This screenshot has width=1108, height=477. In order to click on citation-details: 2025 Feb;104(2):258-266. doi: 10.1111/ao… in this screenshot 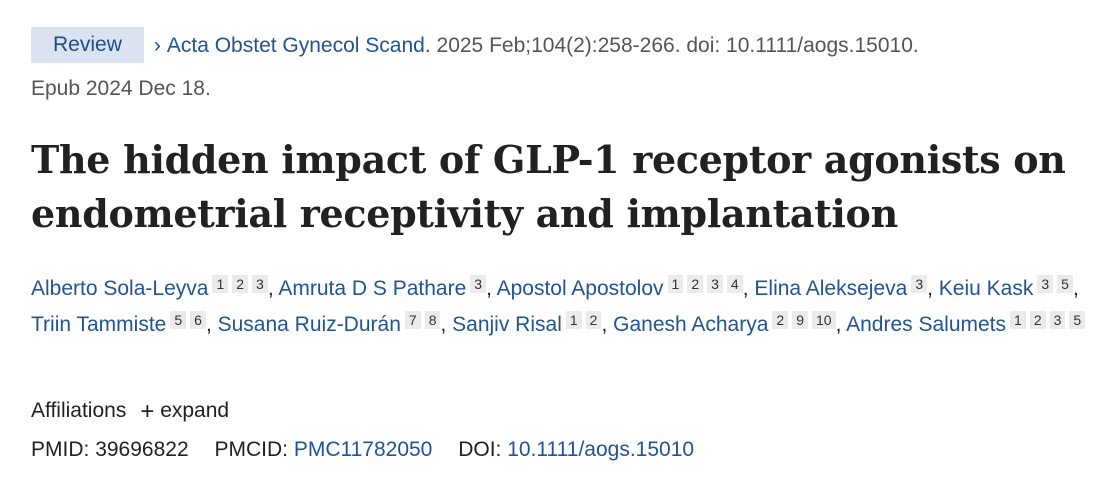, I will do `click(677, 45)`.